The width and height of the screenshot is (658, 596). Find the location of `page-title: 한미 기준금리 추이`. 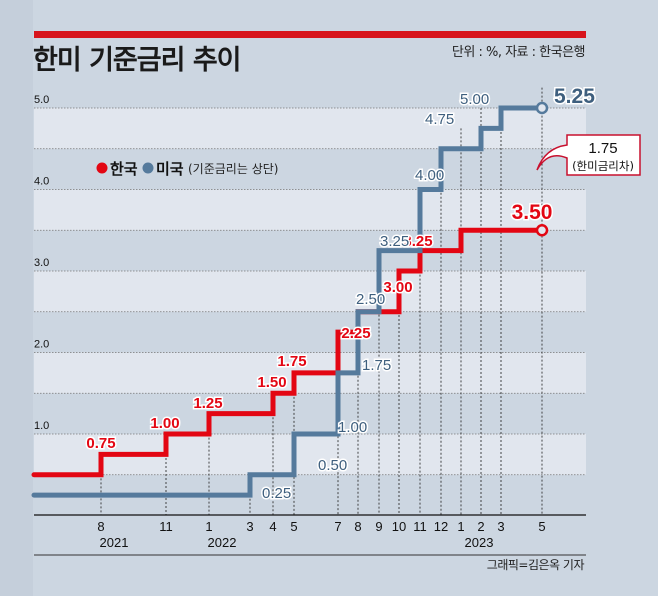

page-title: 한미 기준금리 추이 is located at coordinates (137, 60).